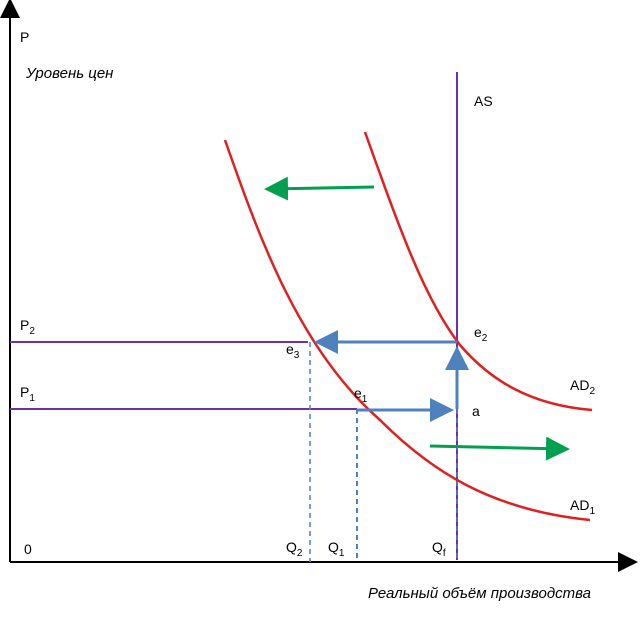 The image size is (640, 621). I want to click on origin-label: 0, so click(28, 549).